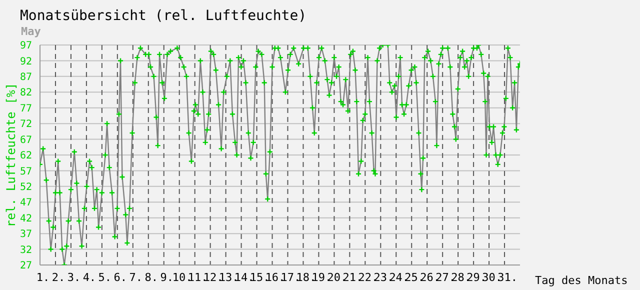 The height and width of the screenshot is (290, 640). What do you see at coordinates (26, 266) in the screenshot?
I see `y-tick-label: 27` at bounding box center [26, 266].